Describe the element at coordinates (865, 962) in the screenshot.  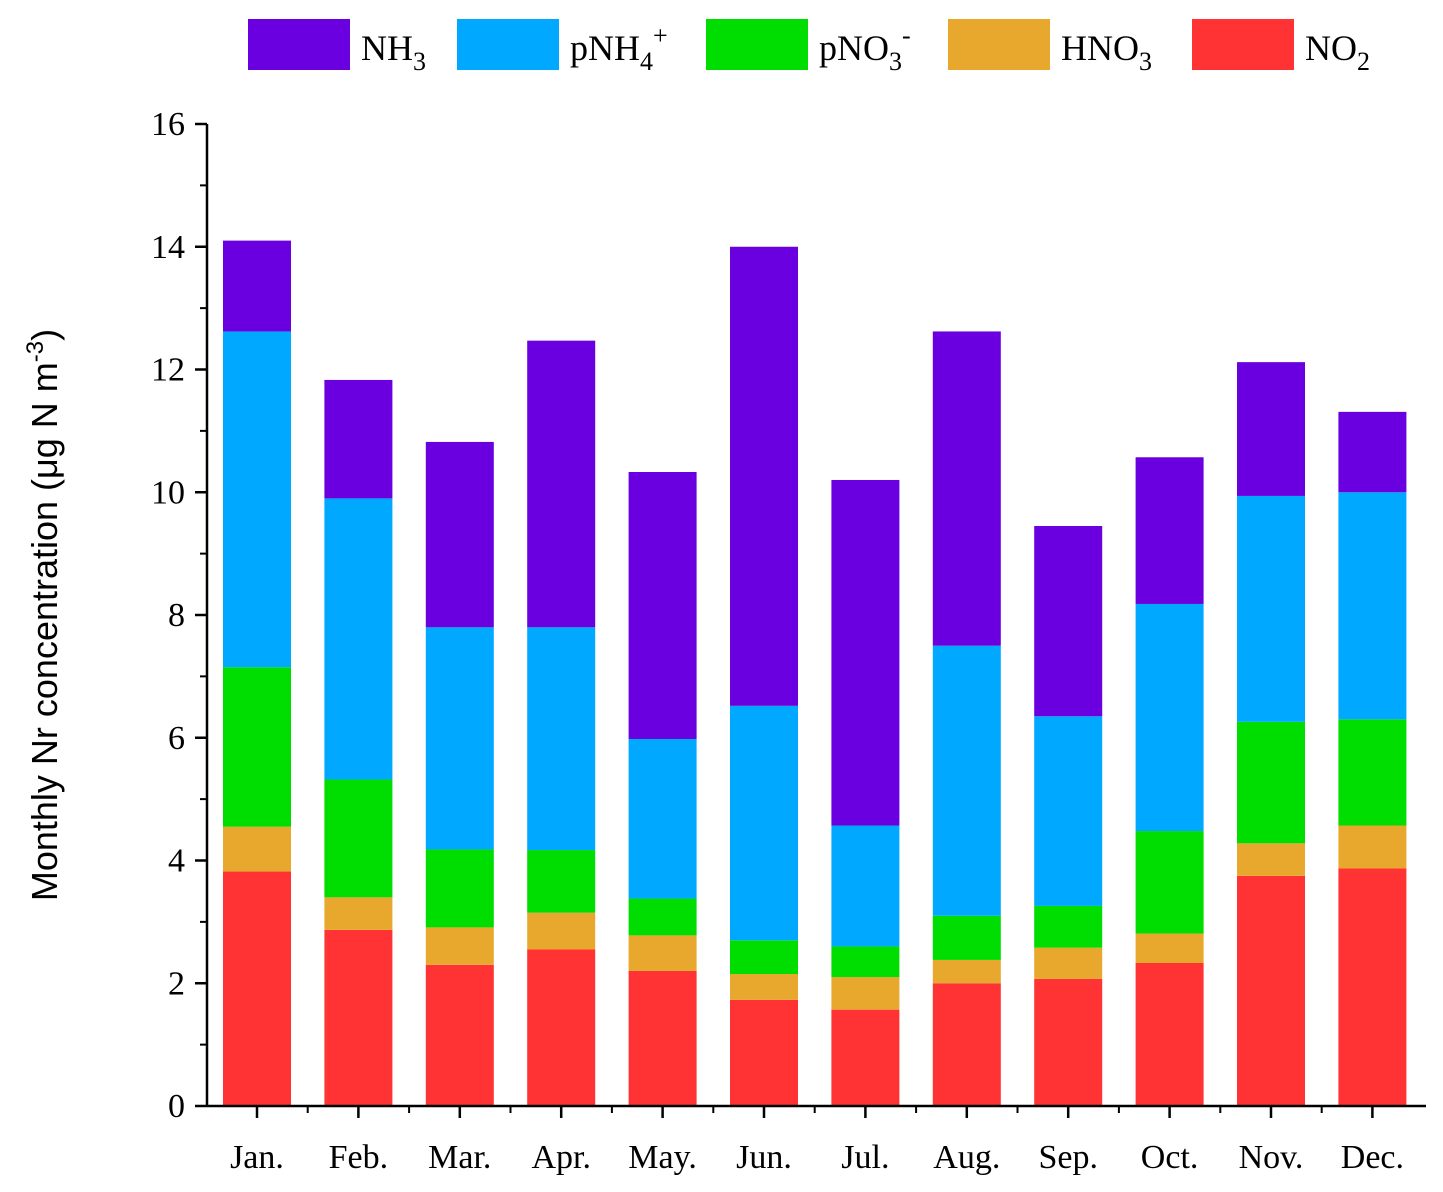
I see `bar-pno3-jul` at that location.